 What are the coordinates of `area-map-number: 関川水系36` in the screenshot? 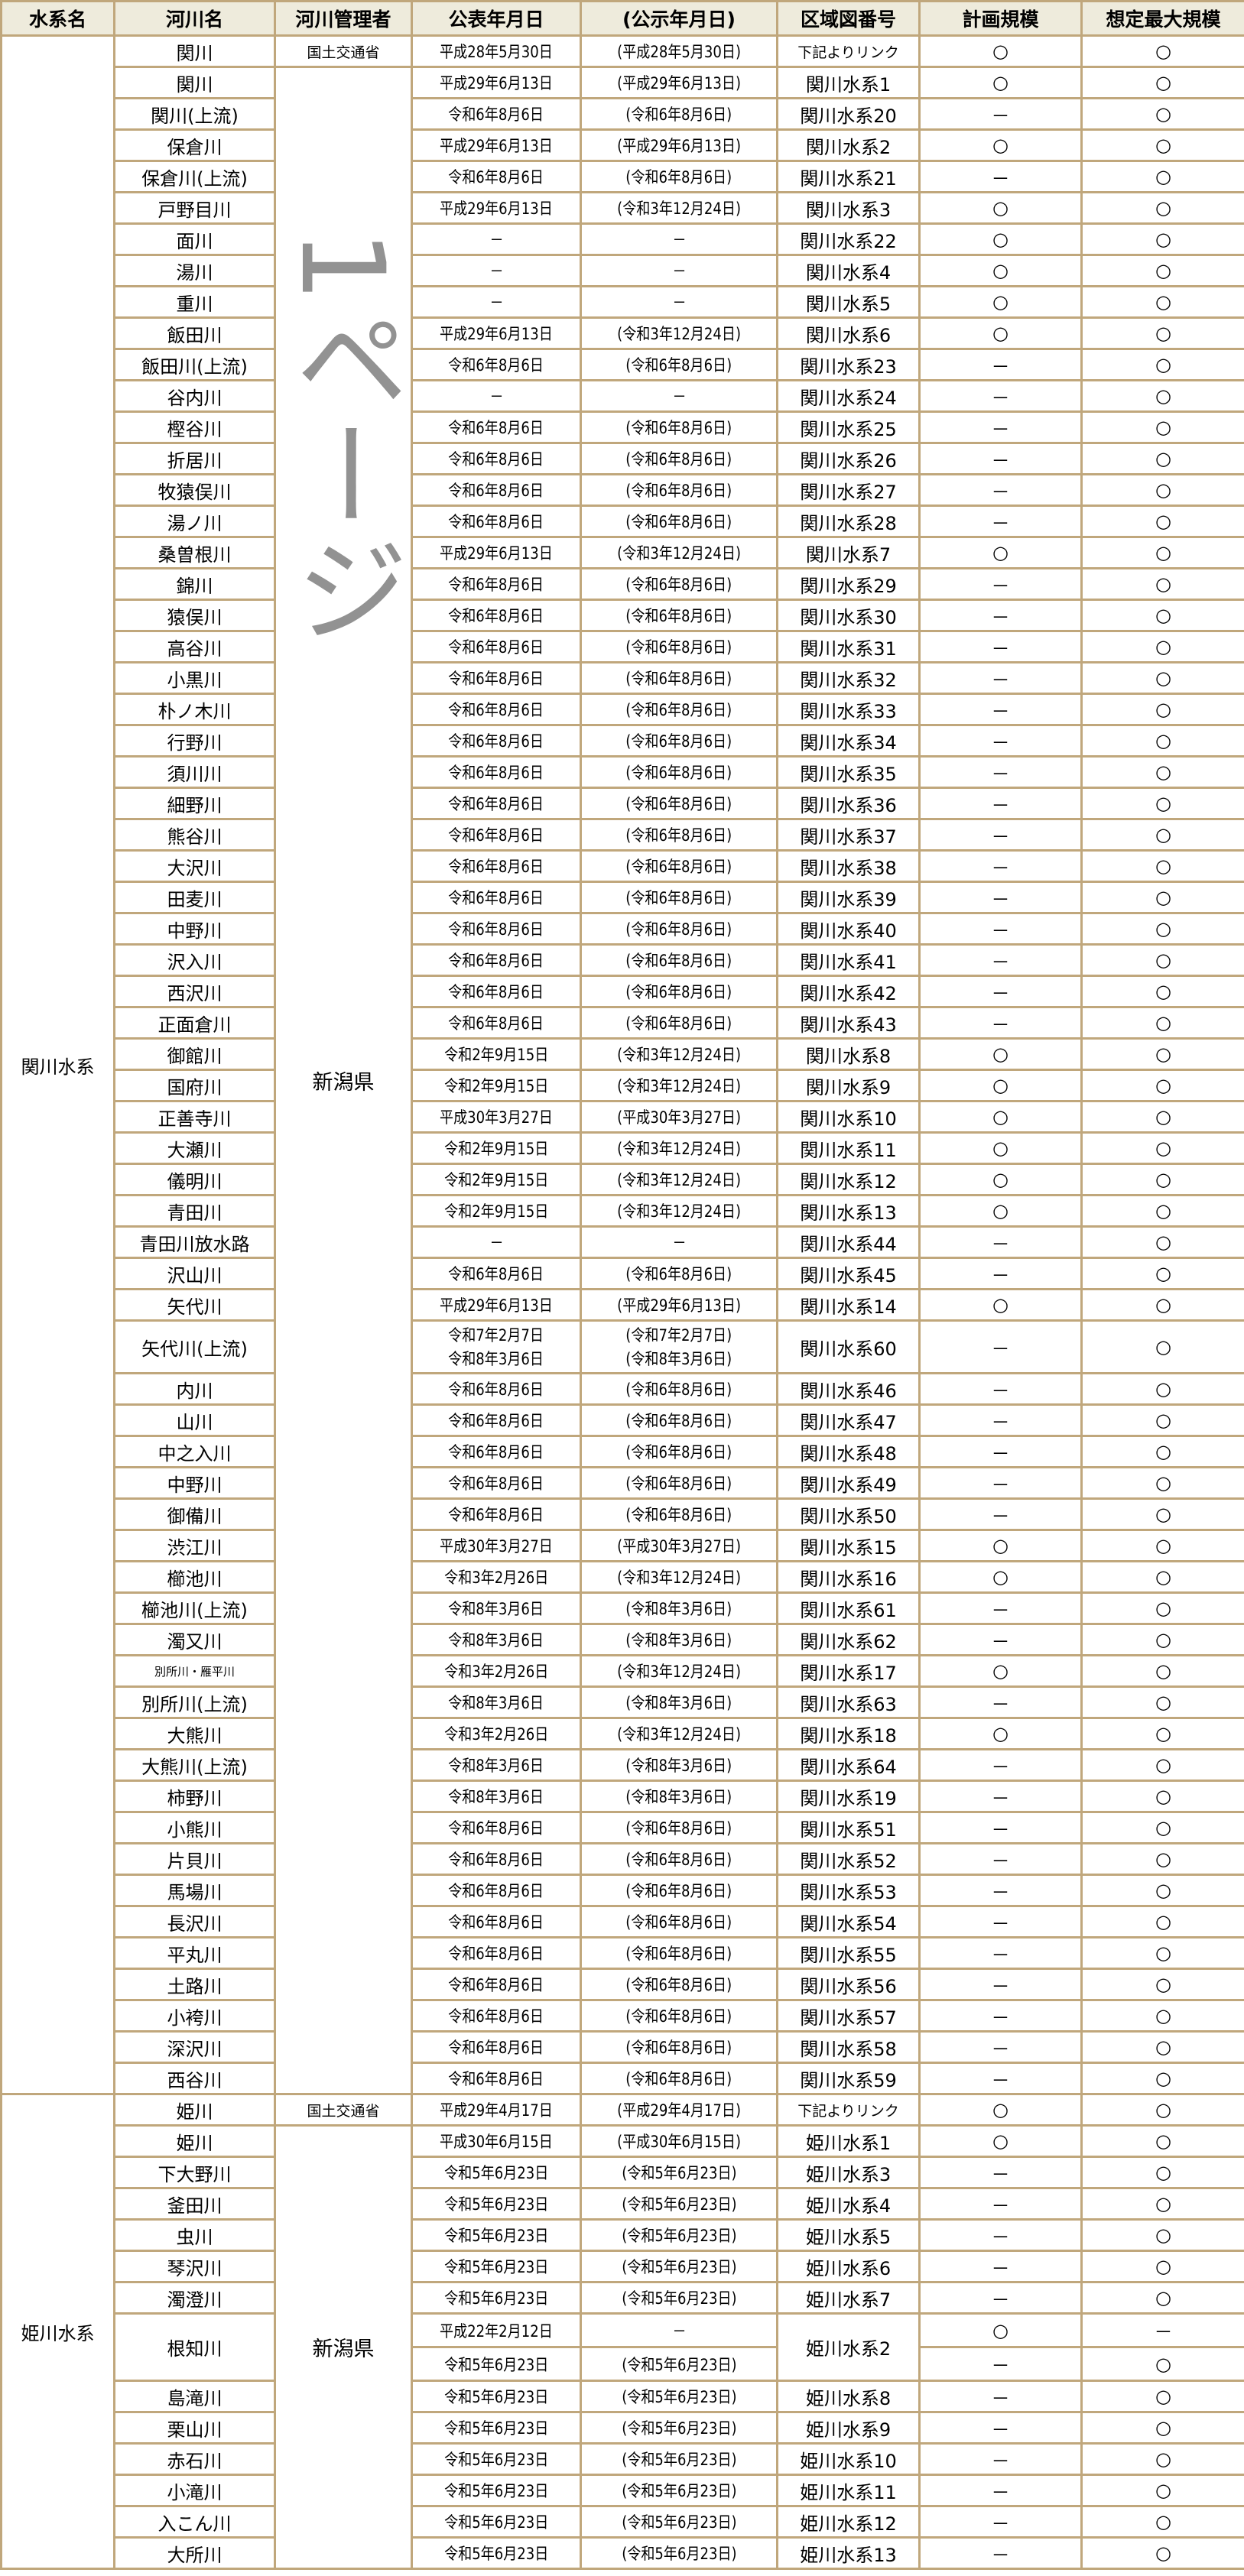 It's located at (849, 803).